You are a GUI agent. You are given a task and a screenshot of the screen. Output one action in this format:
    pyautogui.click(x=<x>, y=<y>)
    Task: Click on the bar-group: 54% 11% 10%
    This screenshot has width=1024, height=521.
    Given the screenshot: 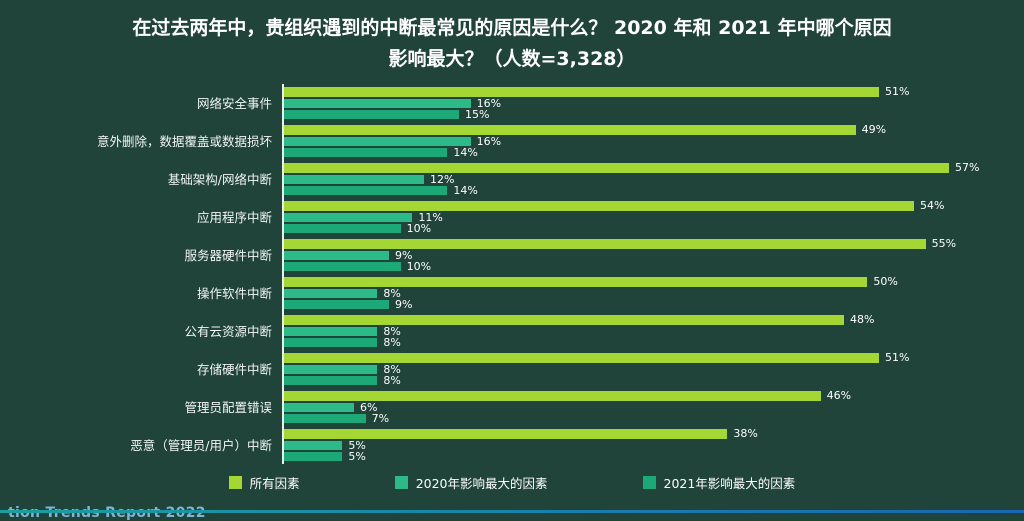 What is the action you would take?
    pyautogui.click(x=653, y=216)
    